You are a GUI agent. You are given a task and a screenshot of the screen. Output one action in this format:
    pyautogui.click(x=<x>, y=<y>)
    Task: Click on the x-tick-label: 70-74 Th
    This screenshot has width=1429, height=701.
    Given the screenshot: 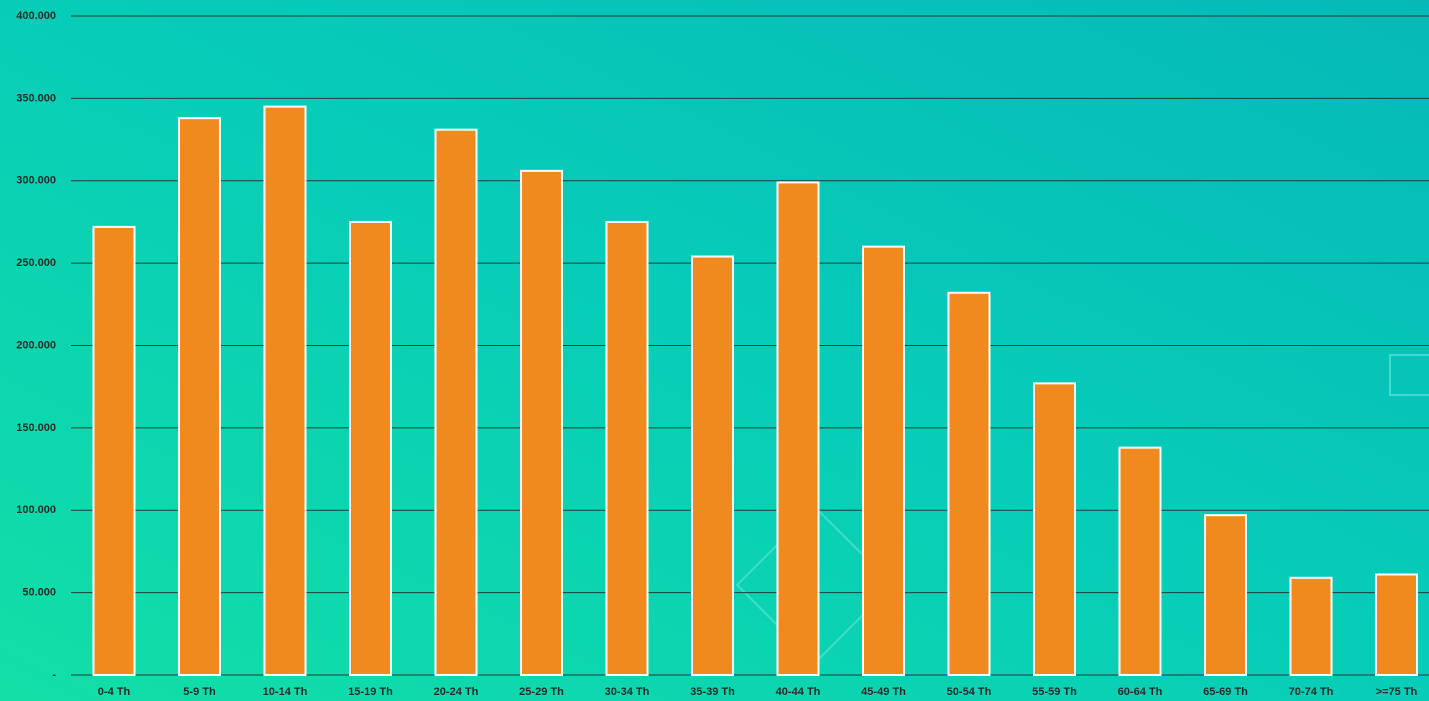 What is the action you would take?
    pyautogui.click(x=1311, y=692)
    